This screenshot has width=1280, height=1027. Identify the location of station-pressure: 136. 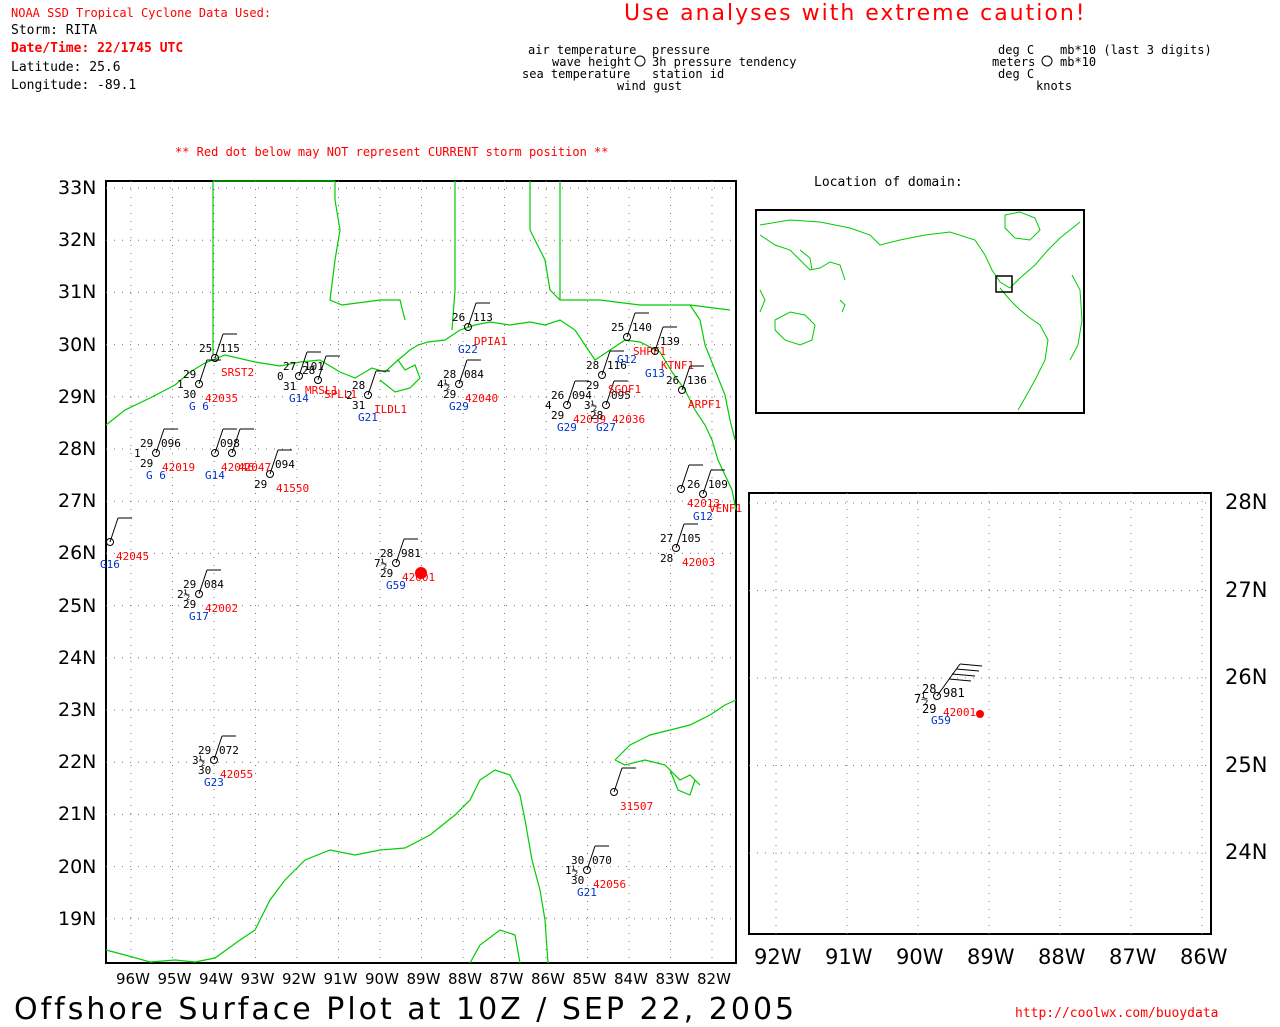
(697, 380).